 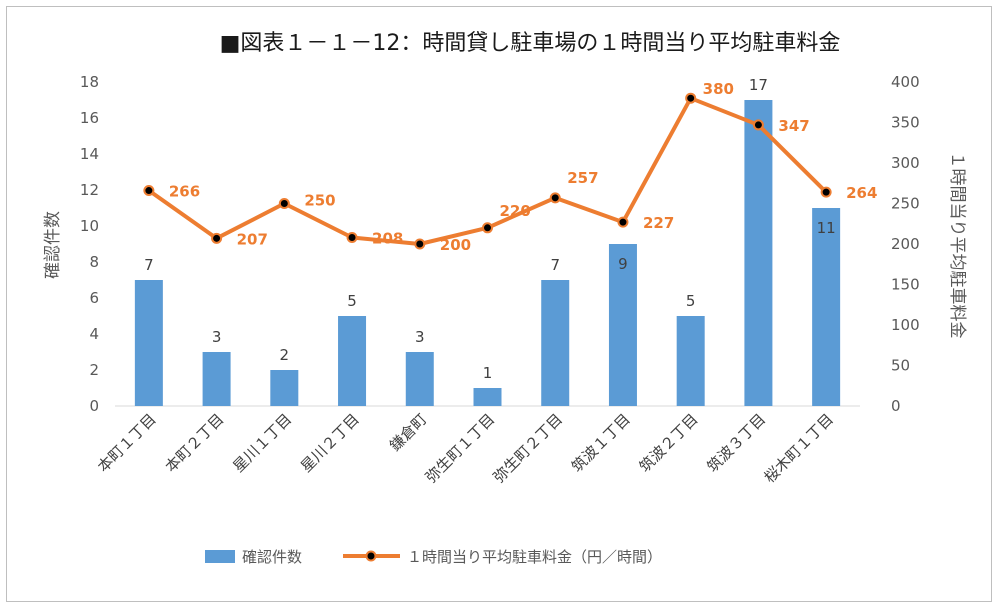 I want to click on line-data-label: 220, so click(x=515, y=211).